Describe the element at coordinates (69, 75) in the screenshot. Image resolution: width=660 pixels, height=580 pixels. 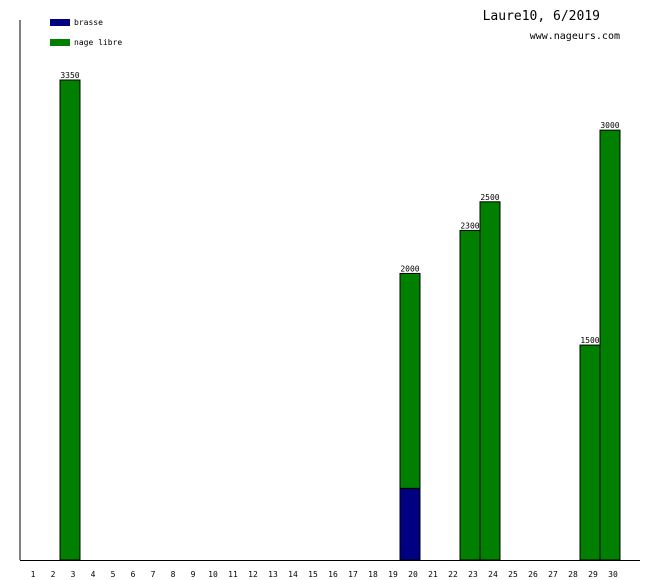
I see `data-label-2: 3350` at that location.